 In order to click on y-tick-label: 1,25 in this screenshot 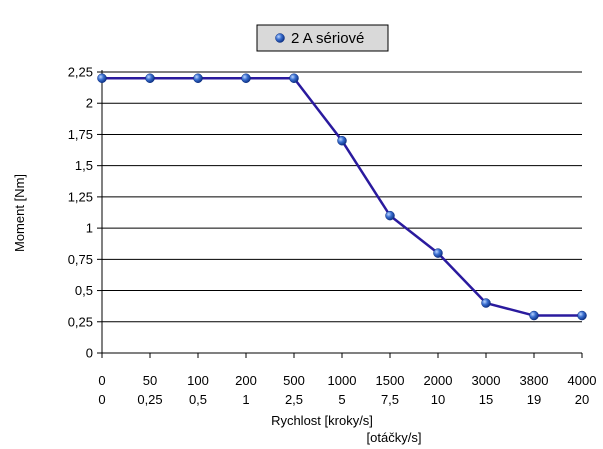, I will do `click(80, 196)`.